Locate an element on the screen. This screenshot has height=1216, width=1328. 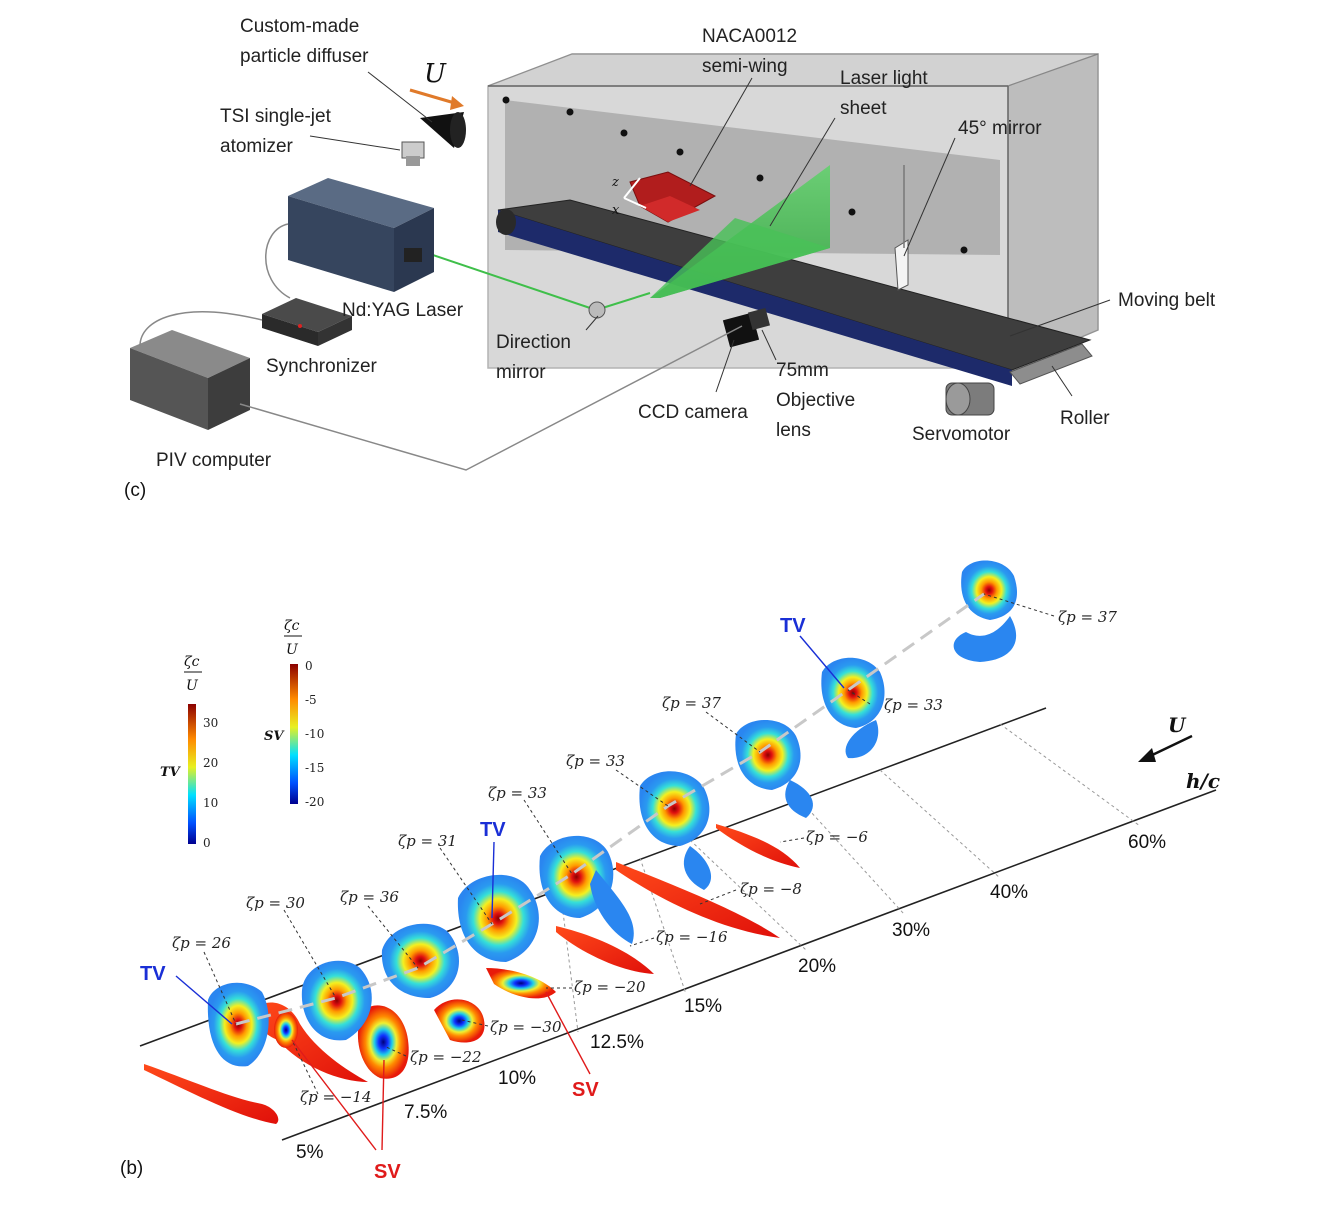
cb-sv-tick: 0 is located at coordinates (309, 666).